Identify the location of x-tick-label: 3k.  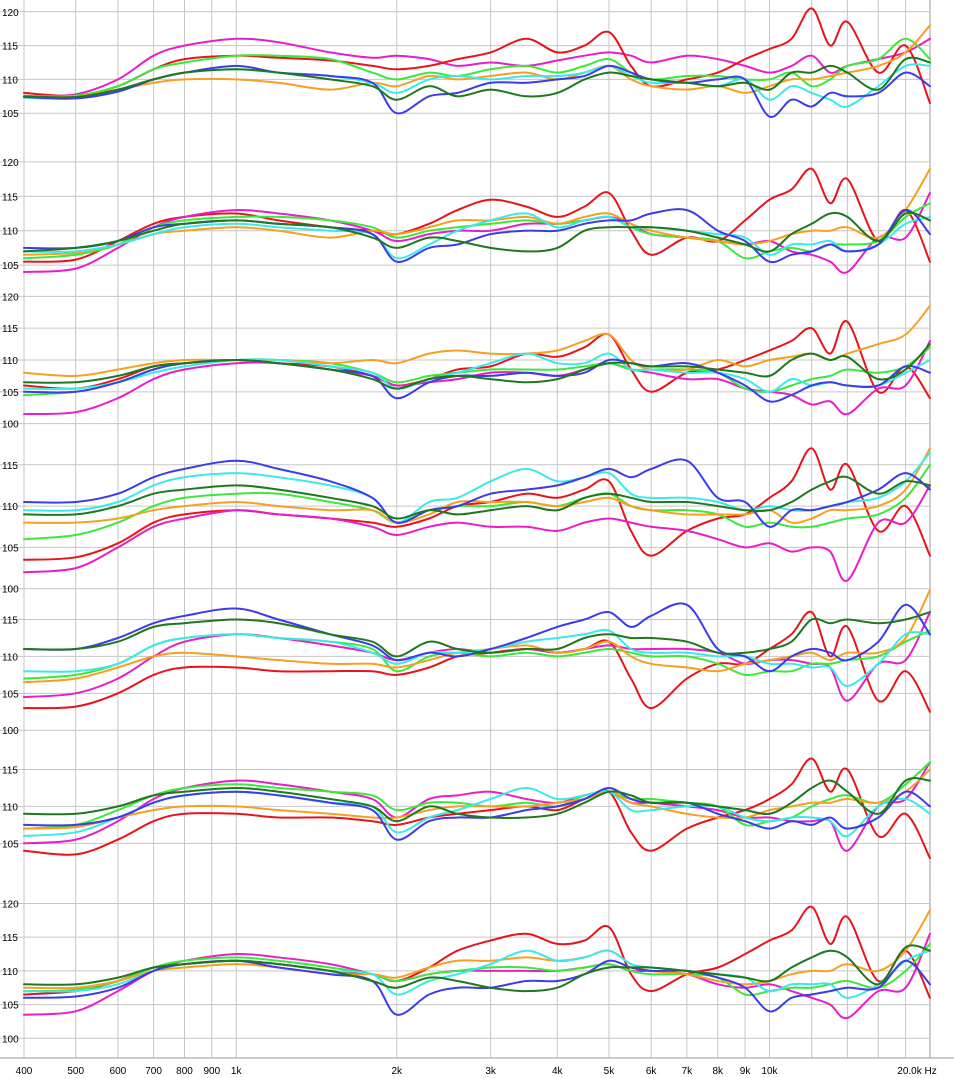
(491, 1071).